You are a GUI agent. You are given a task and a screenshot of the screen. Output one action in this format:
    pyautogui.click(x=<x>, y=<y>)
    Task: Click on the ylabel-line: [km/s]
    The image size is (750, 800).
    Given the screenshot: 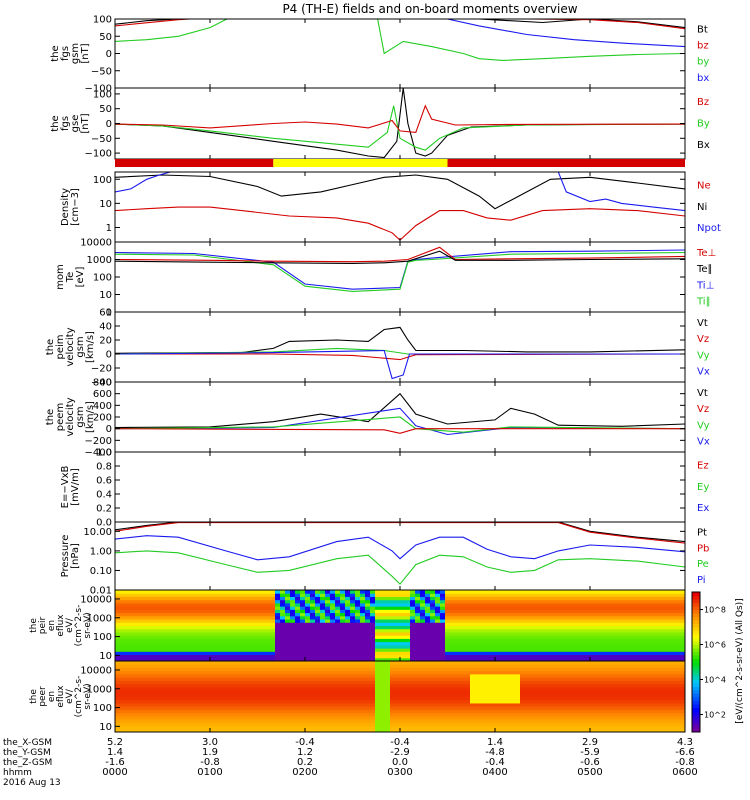 What is the action you would take?
    pyautogui.click(x=90, y=347)
    